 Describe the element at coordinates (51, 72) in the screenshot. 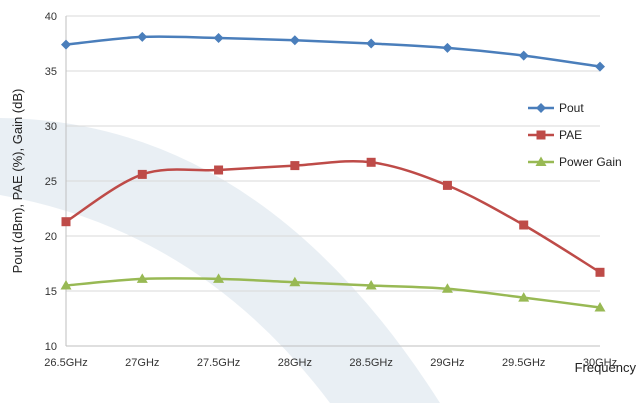

I see `y-tick-label: 35` at that location.